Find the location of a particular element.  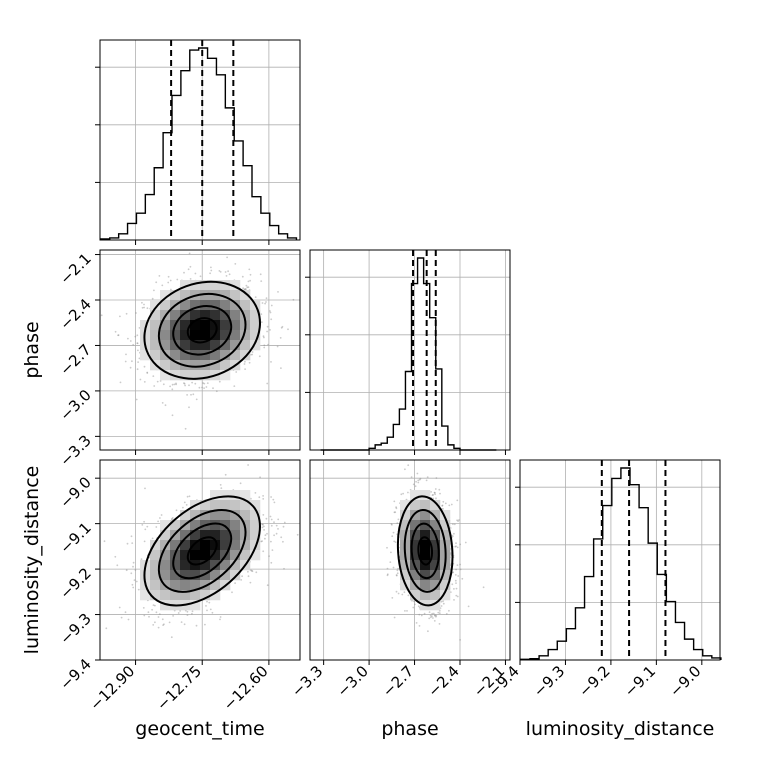

panel-hist-phase is located at coordinates (410, 350).